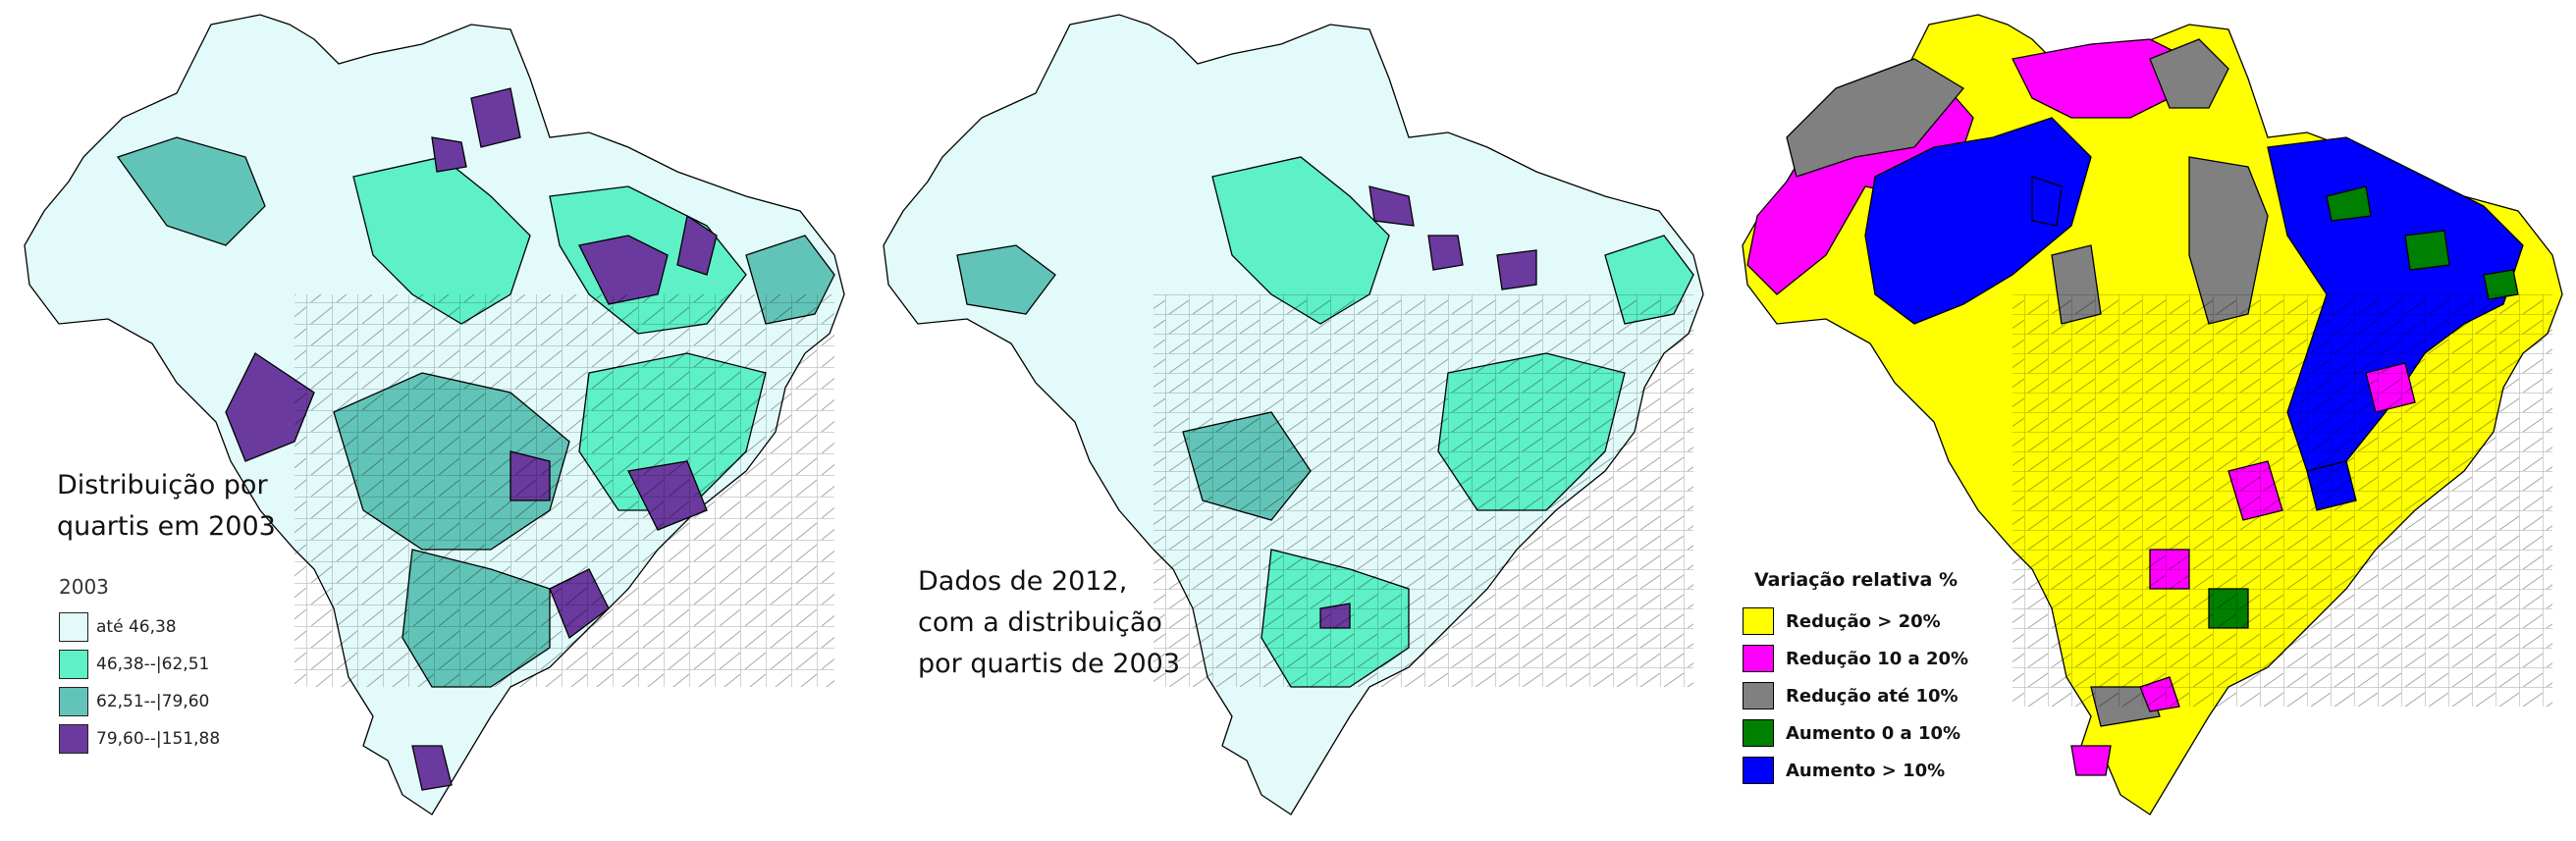  I want to click on legend-item: Redução até 10%, so click(1890, 695).